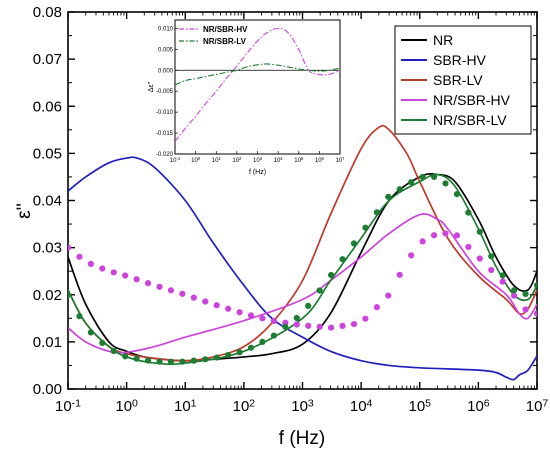 The height and width of the screenshot is (452, 550). What do you see at coordinates (460, 60) in the screenshot?
I see `legend-label: SBR-HV` at bounding box center [460, 60].